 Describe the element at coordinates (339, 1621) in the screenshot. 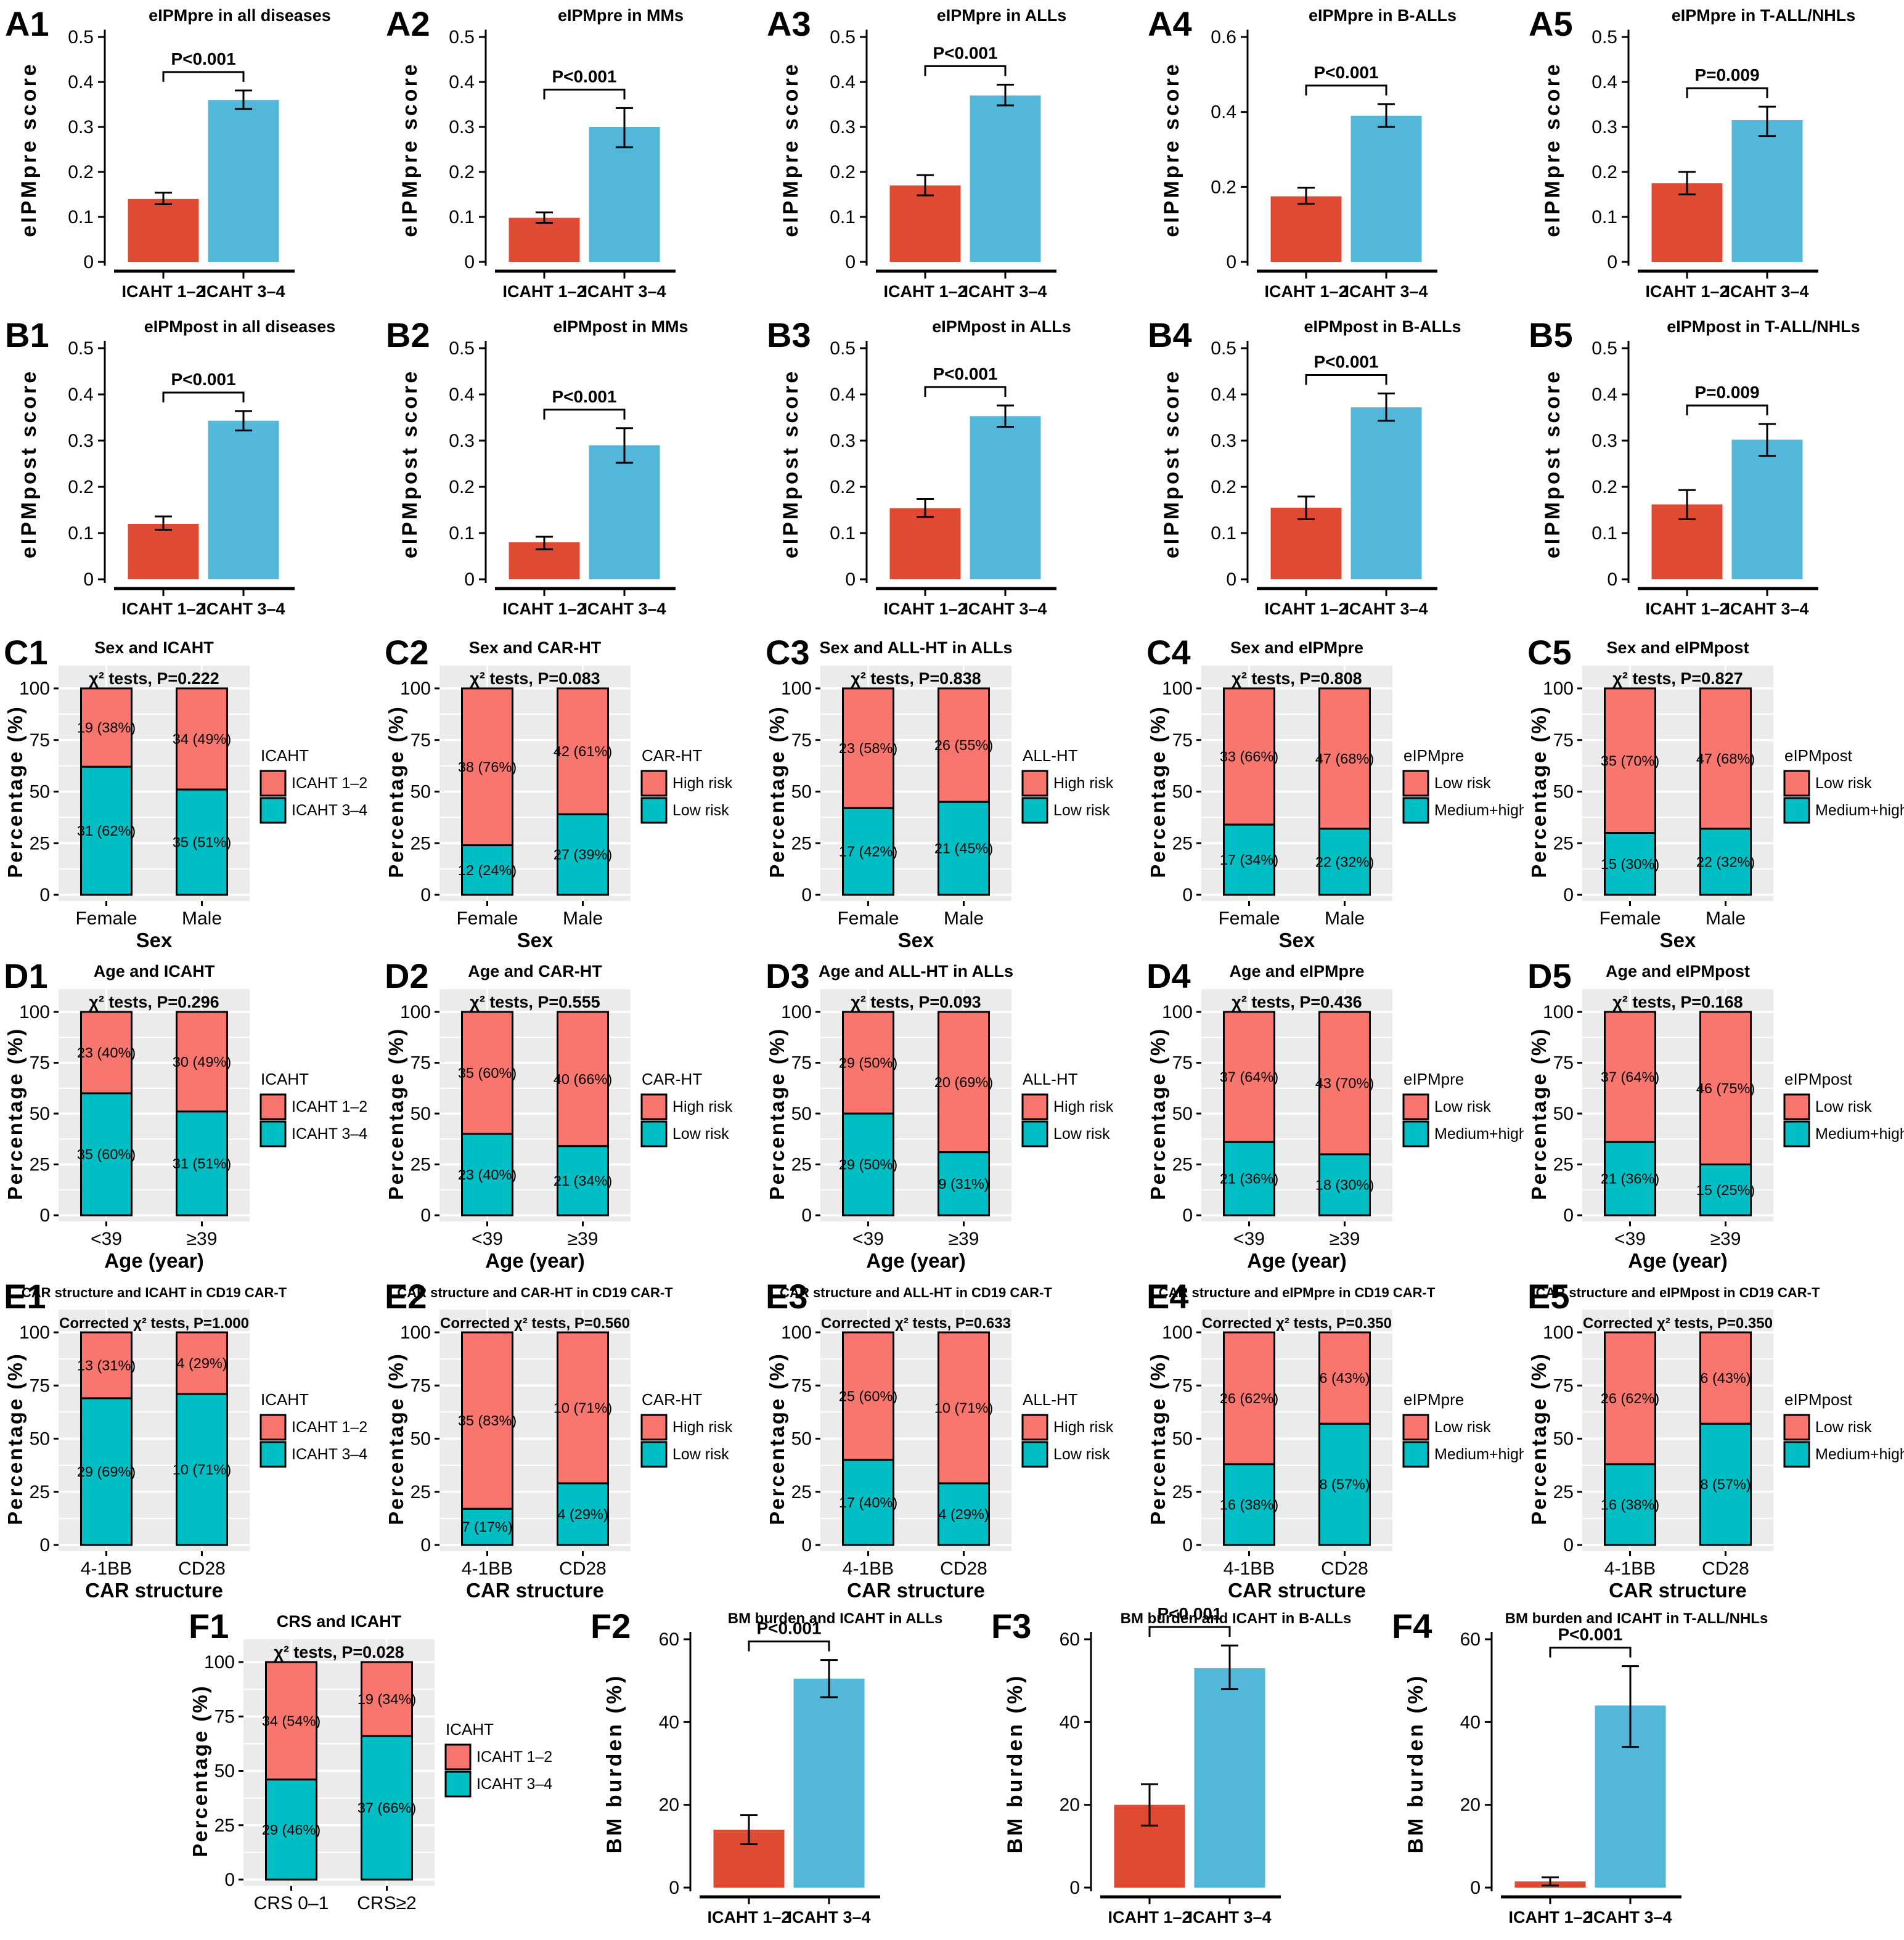

I see `panel-title: CRS and ICAHT` at that location.